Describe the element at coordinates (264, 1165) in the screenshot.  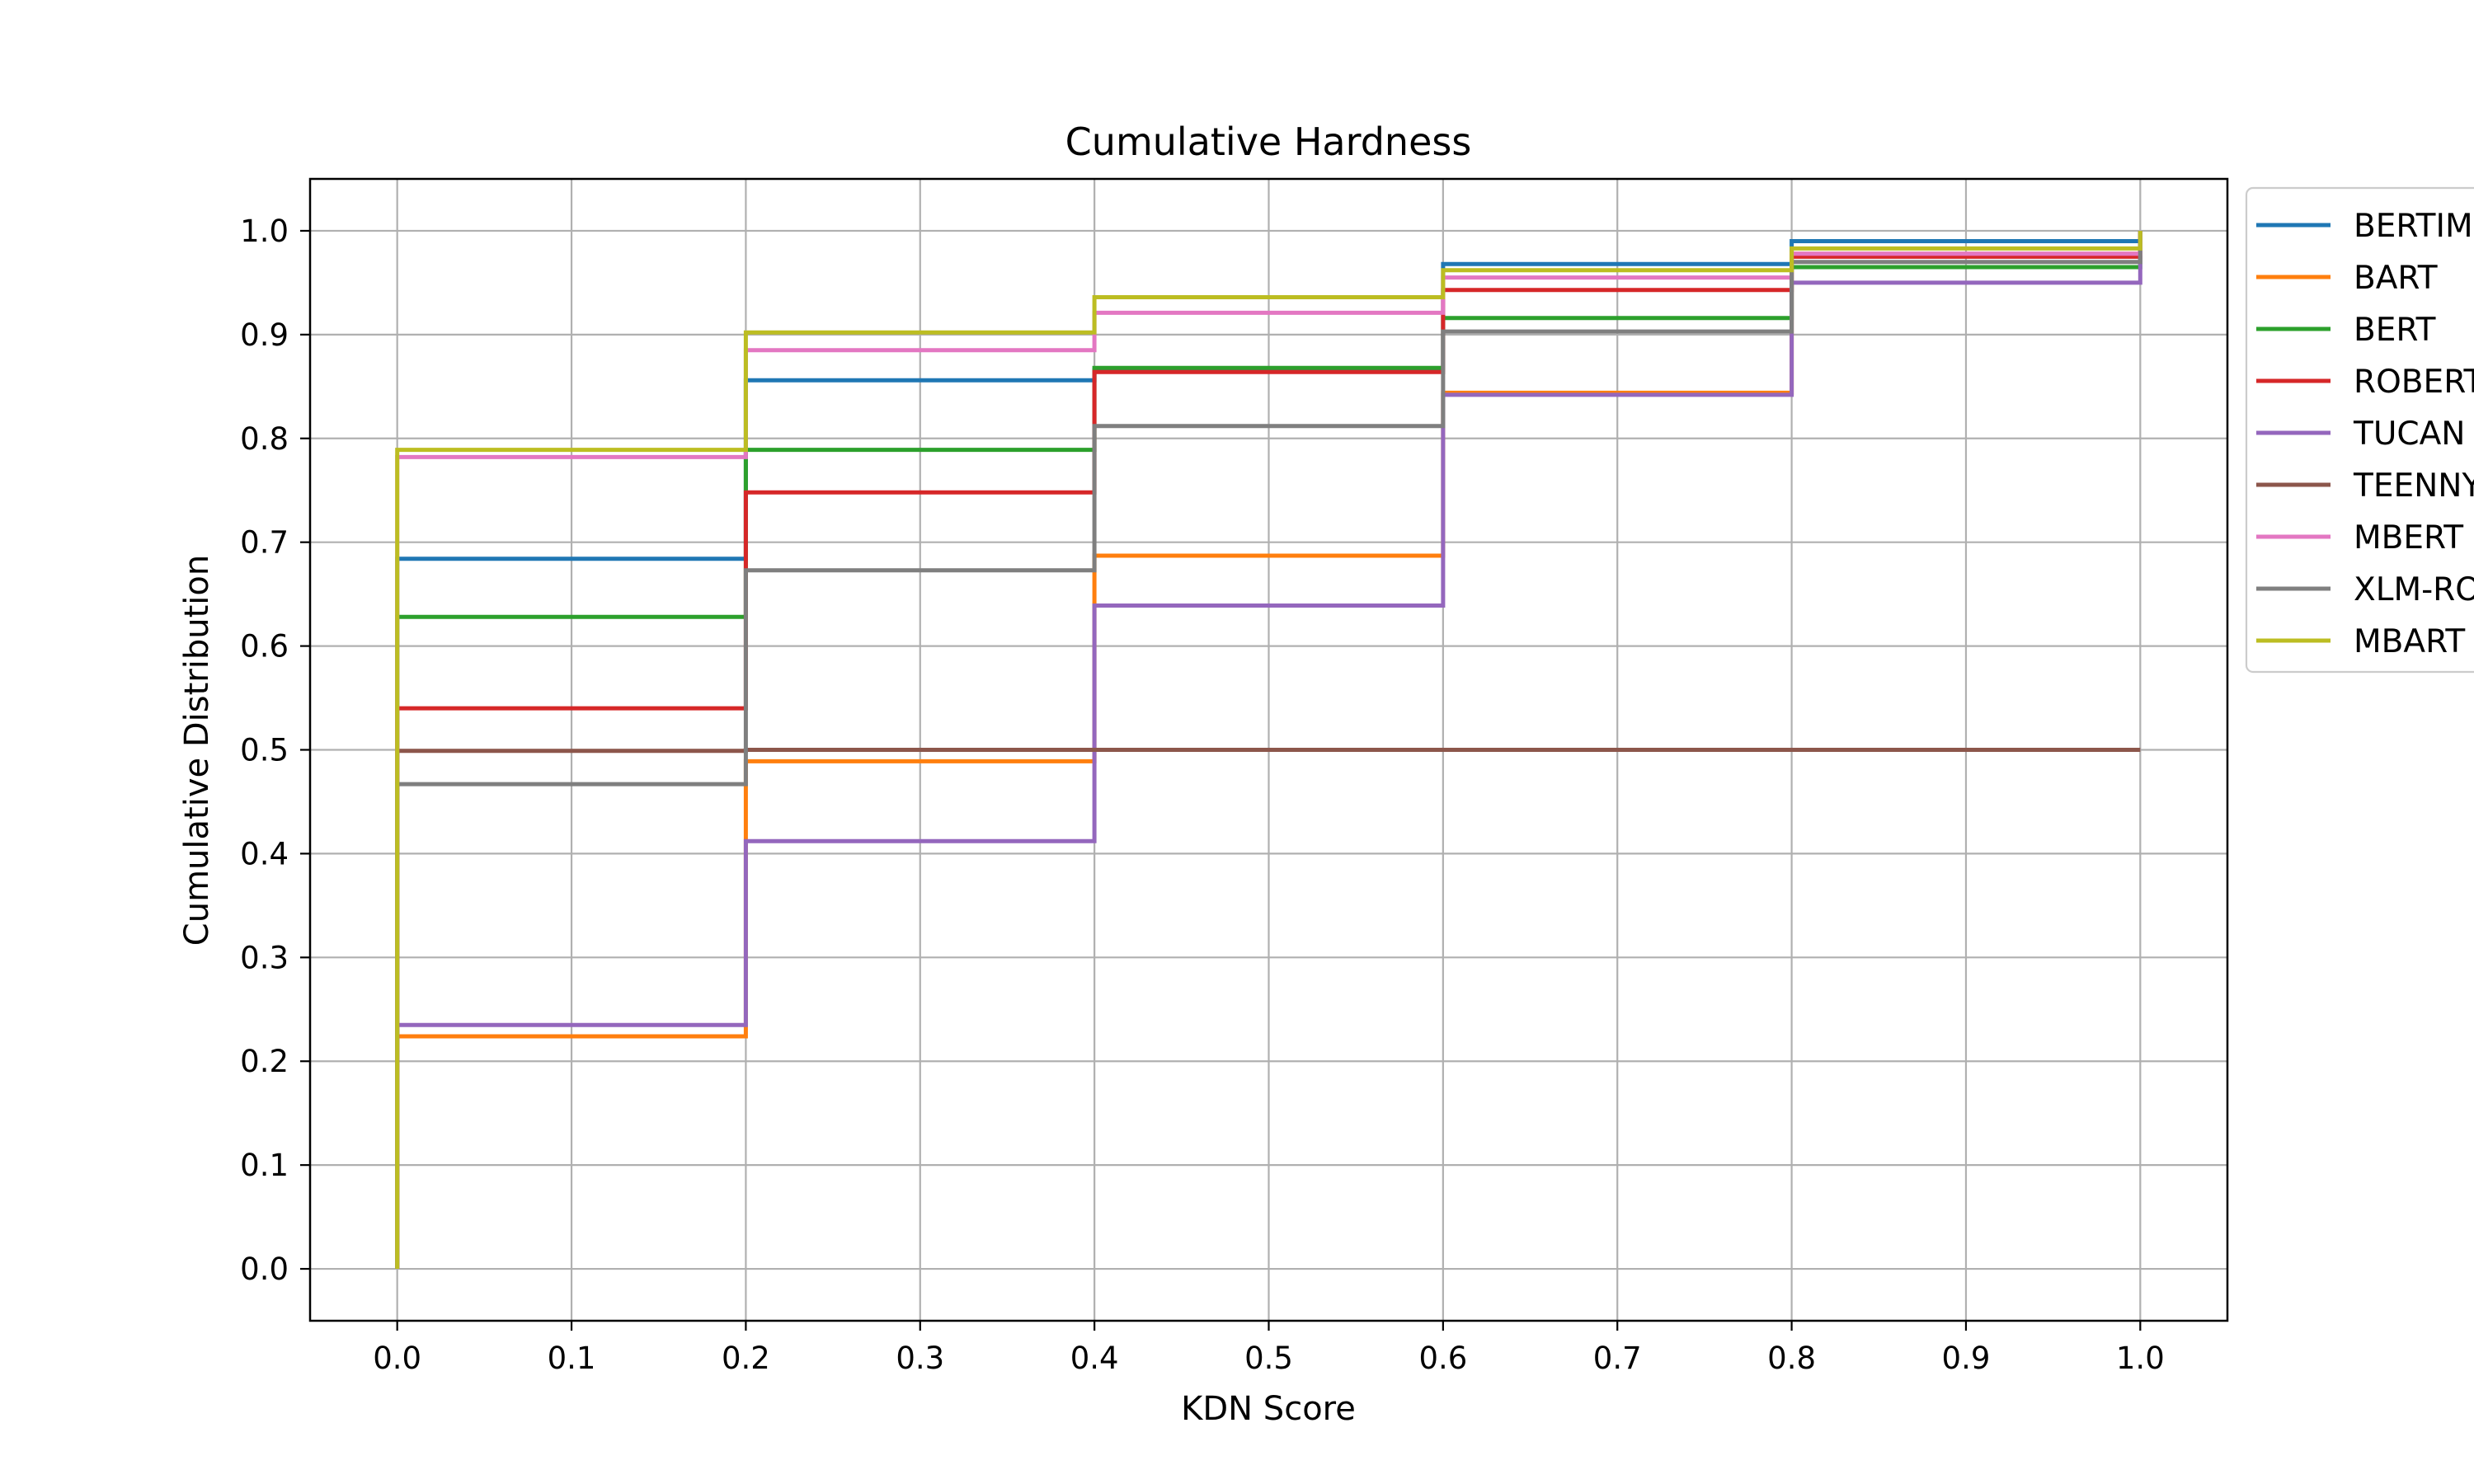
I see `y-tick-label: 0.1` at that location.